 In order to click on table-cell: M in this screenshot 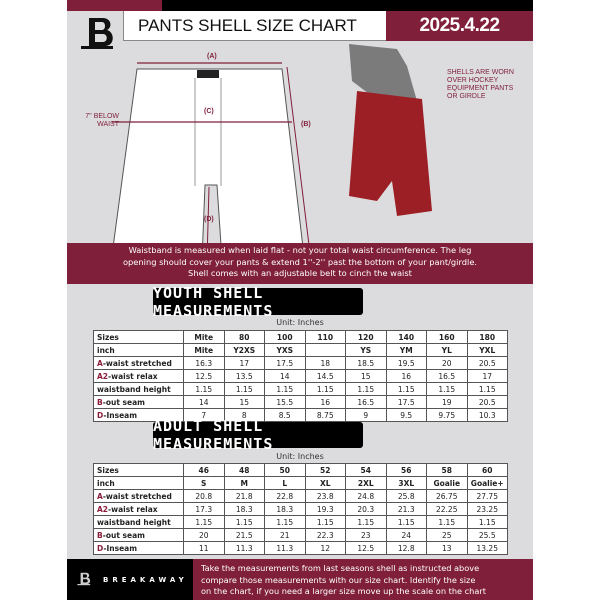, I will do `click(244, 483)`.